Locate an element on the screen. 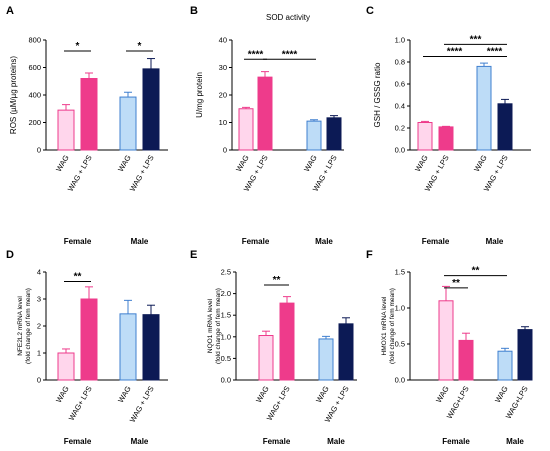 The width and height of the screenshot is (550, 451). y-tick-label: 30 is located at coordinates (223, 67).